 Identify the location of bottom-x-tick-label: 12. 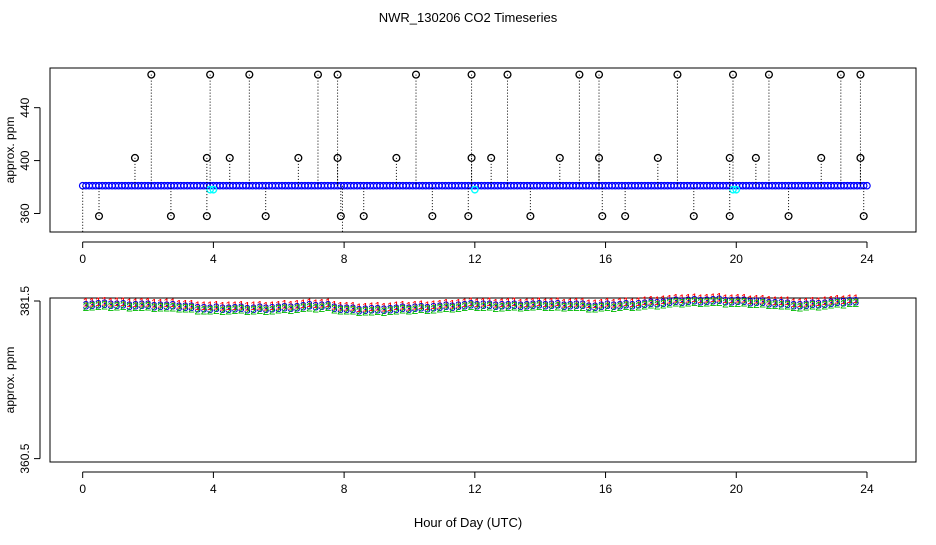
(475, 489).